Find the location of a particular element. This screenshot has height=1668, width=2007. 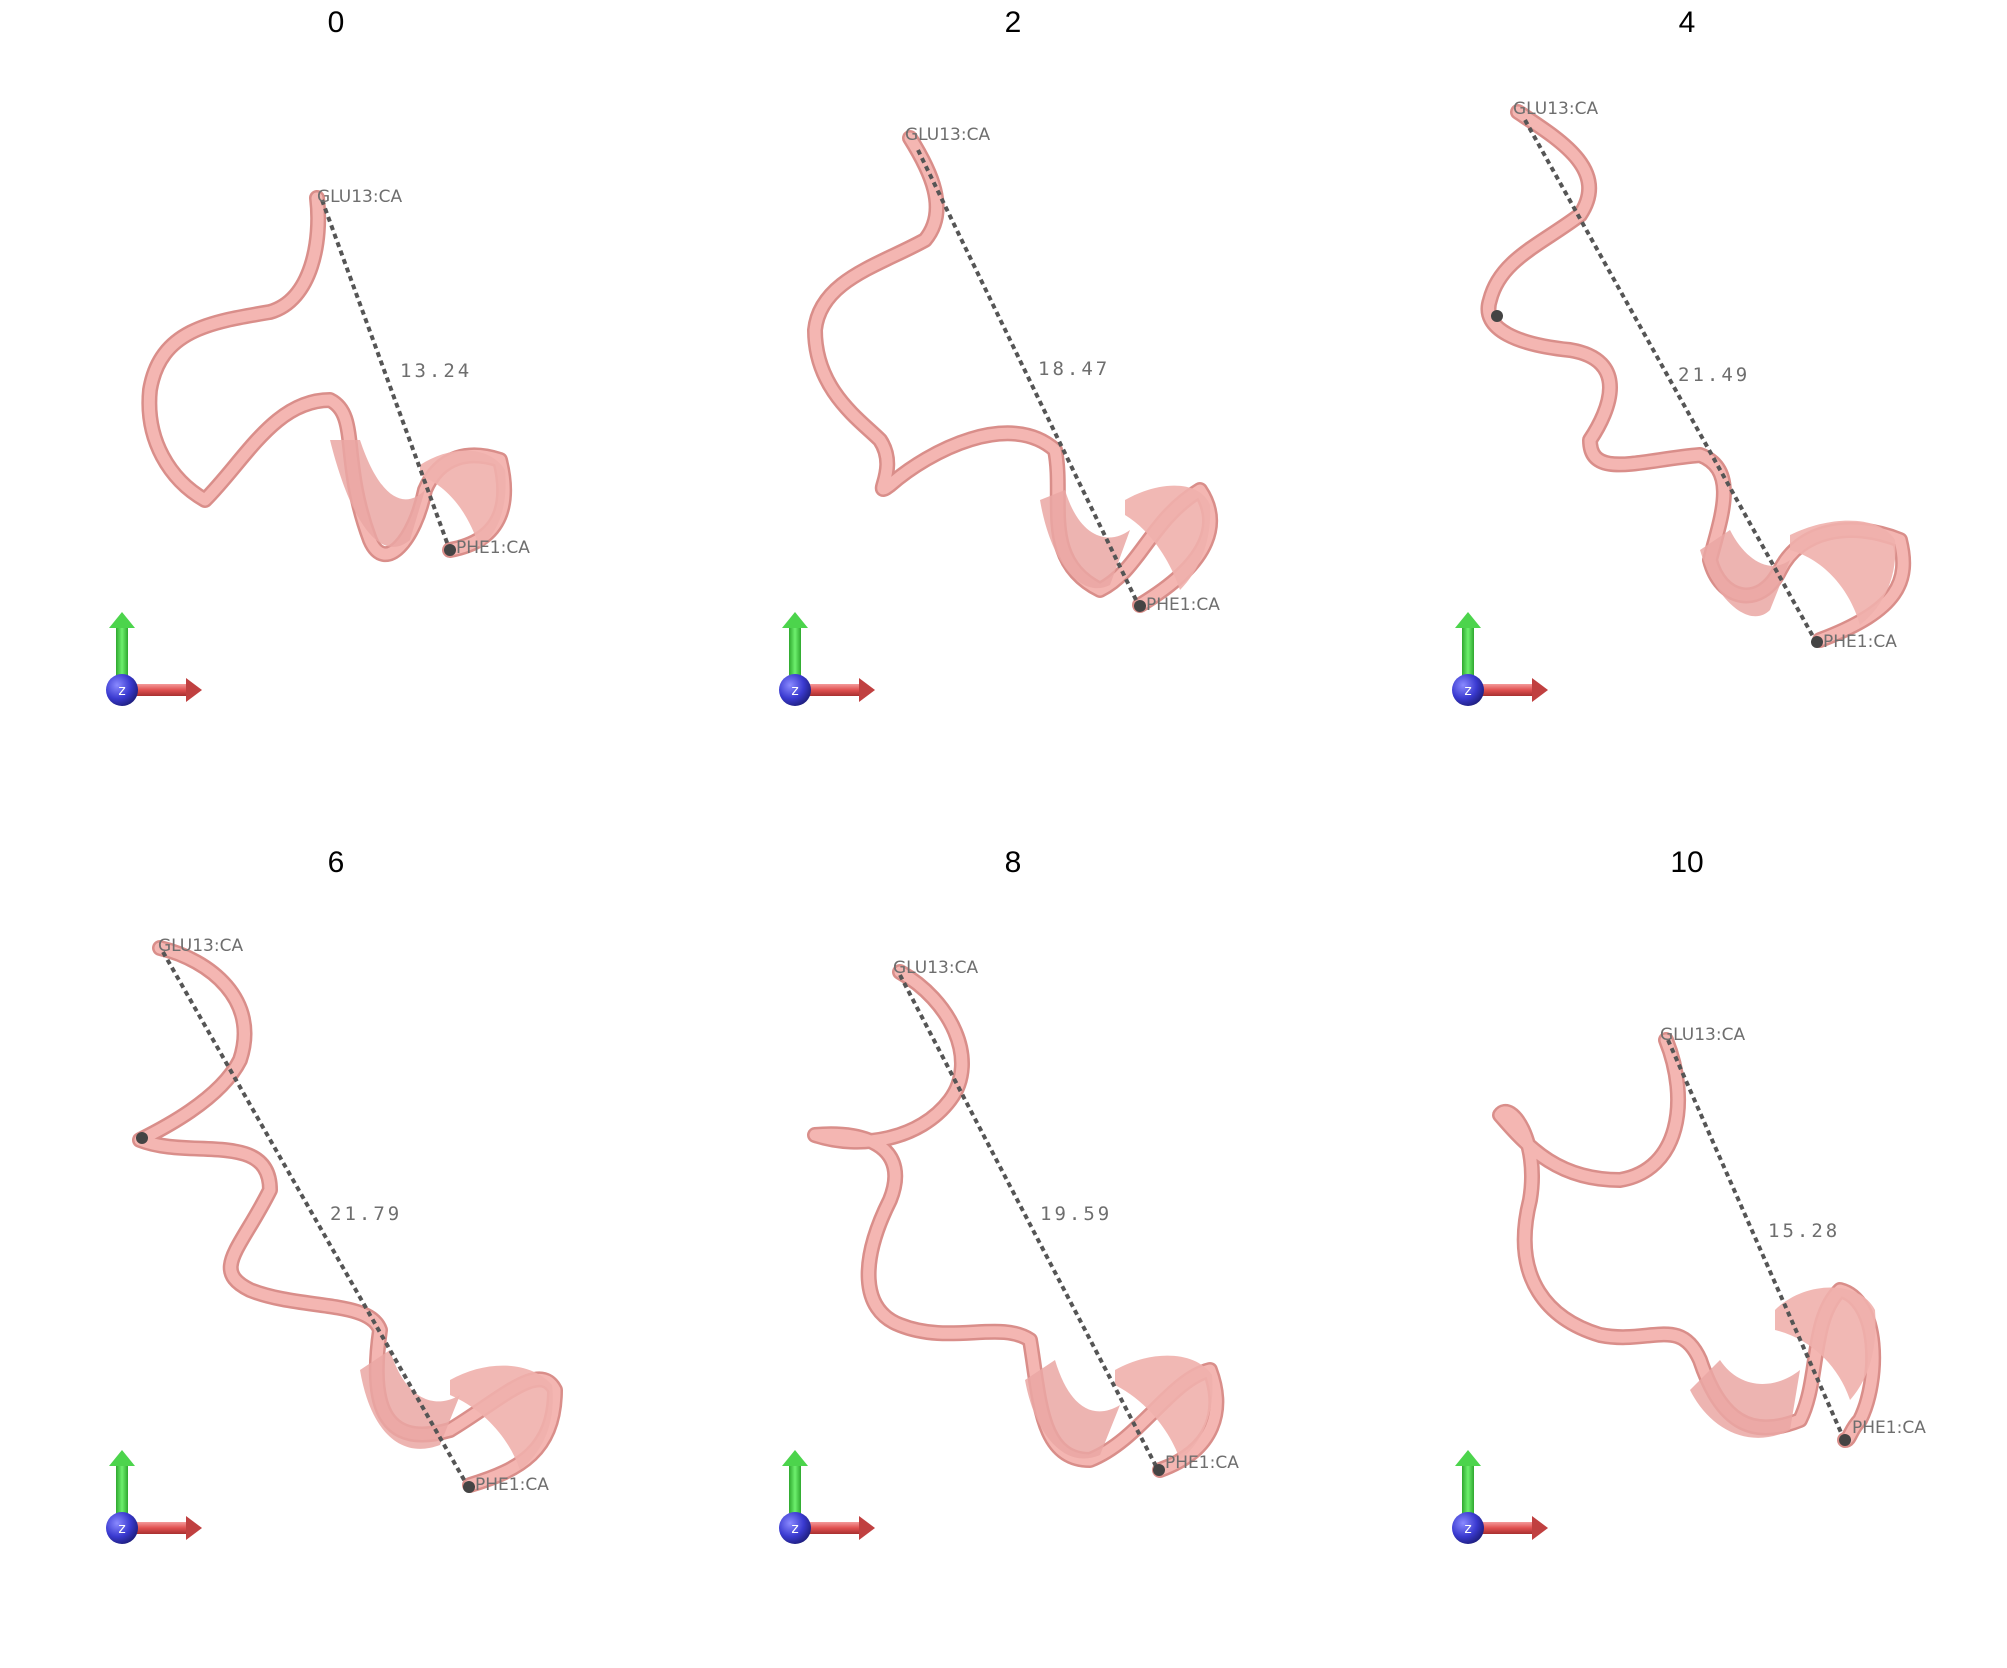

panel-frame-2: 2 GLU13:CA PHE1:CA 18.47 z is located at coordinates (999, 356).